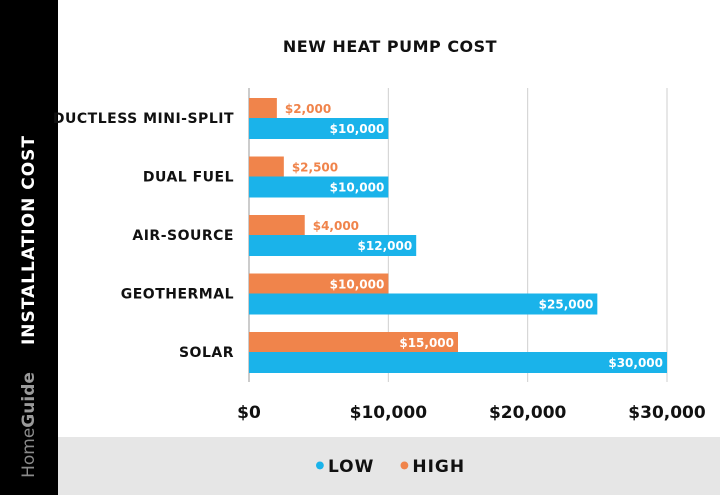  What do you see at coordinates (249, 413) in the screenshot?
I see `x-tick-label: $0` at bounding box center [249, 413].